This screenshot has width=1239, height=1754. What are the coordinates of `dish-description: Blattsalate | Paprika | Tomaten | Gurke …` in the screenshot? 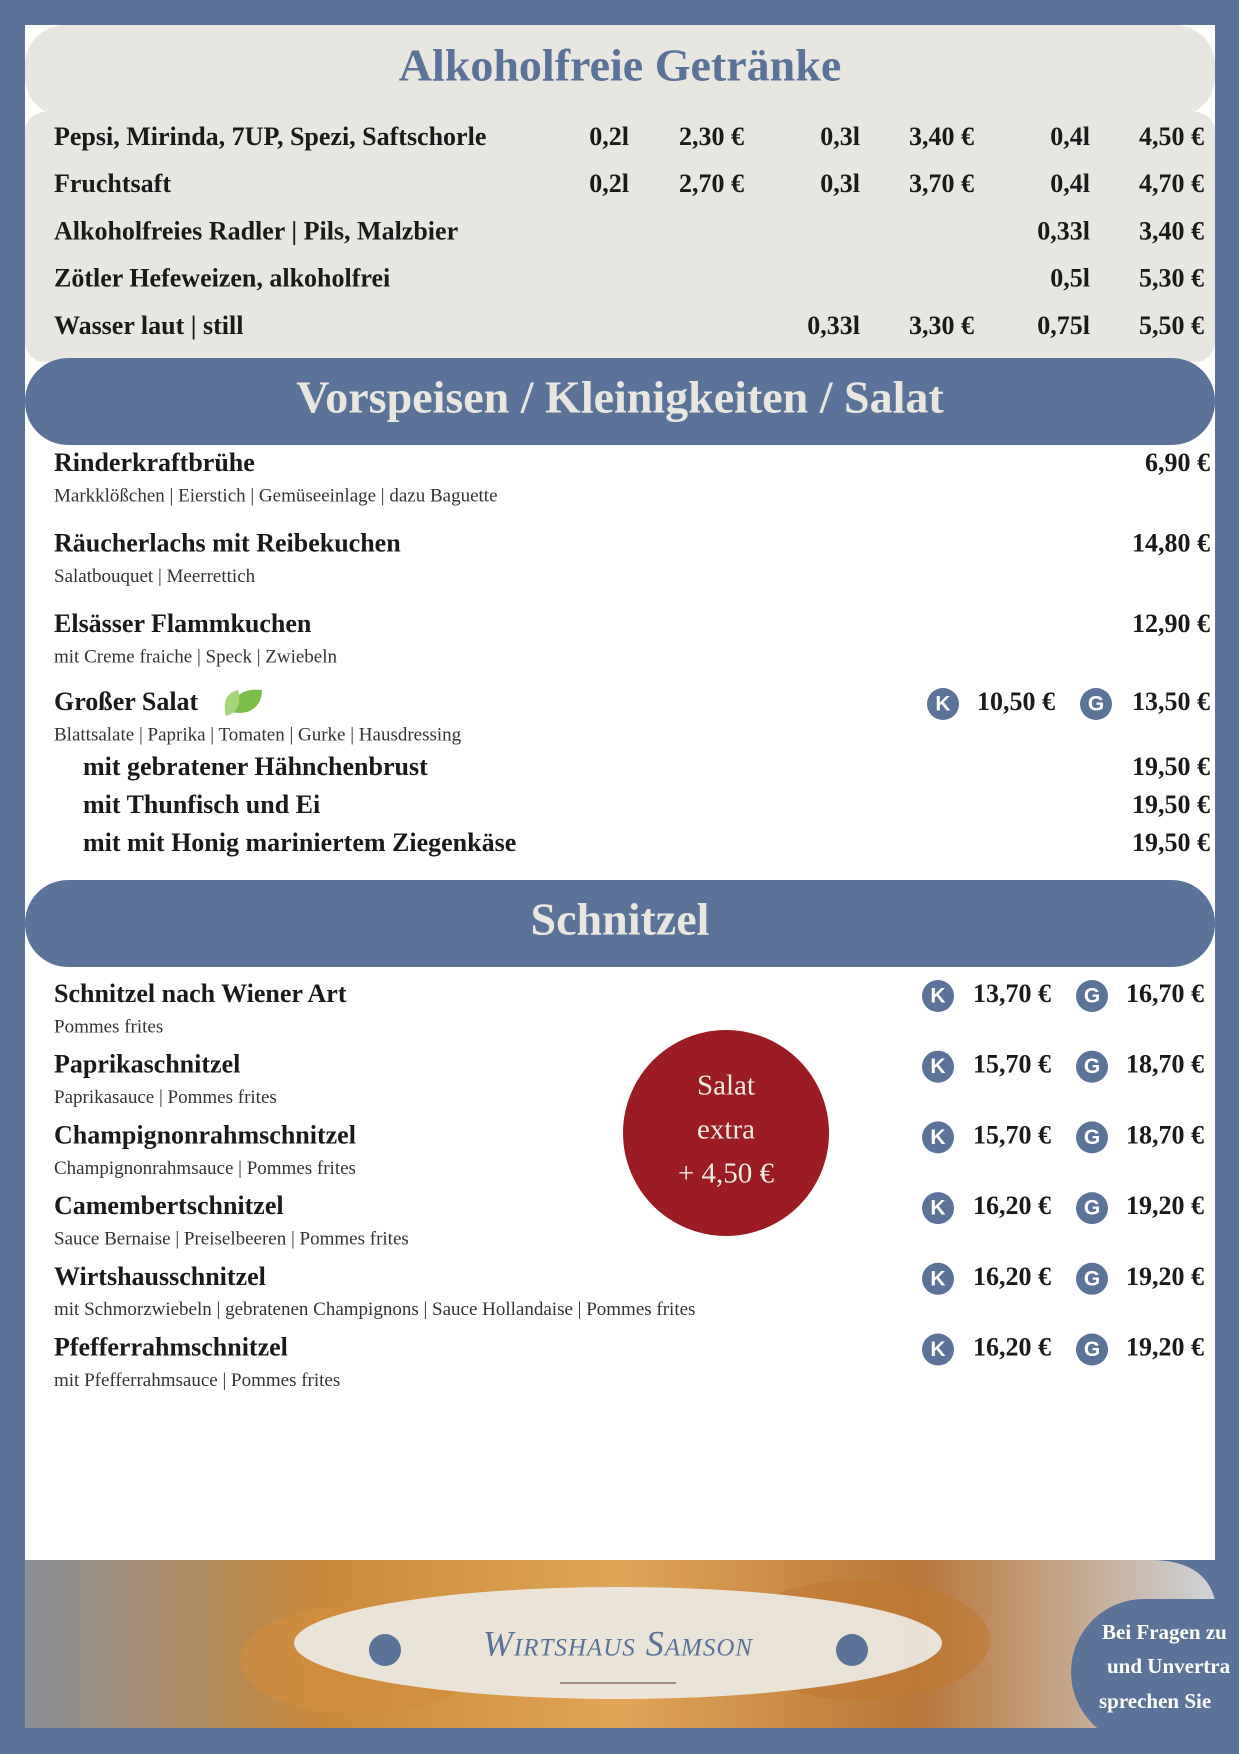 It's located at (258, 734).